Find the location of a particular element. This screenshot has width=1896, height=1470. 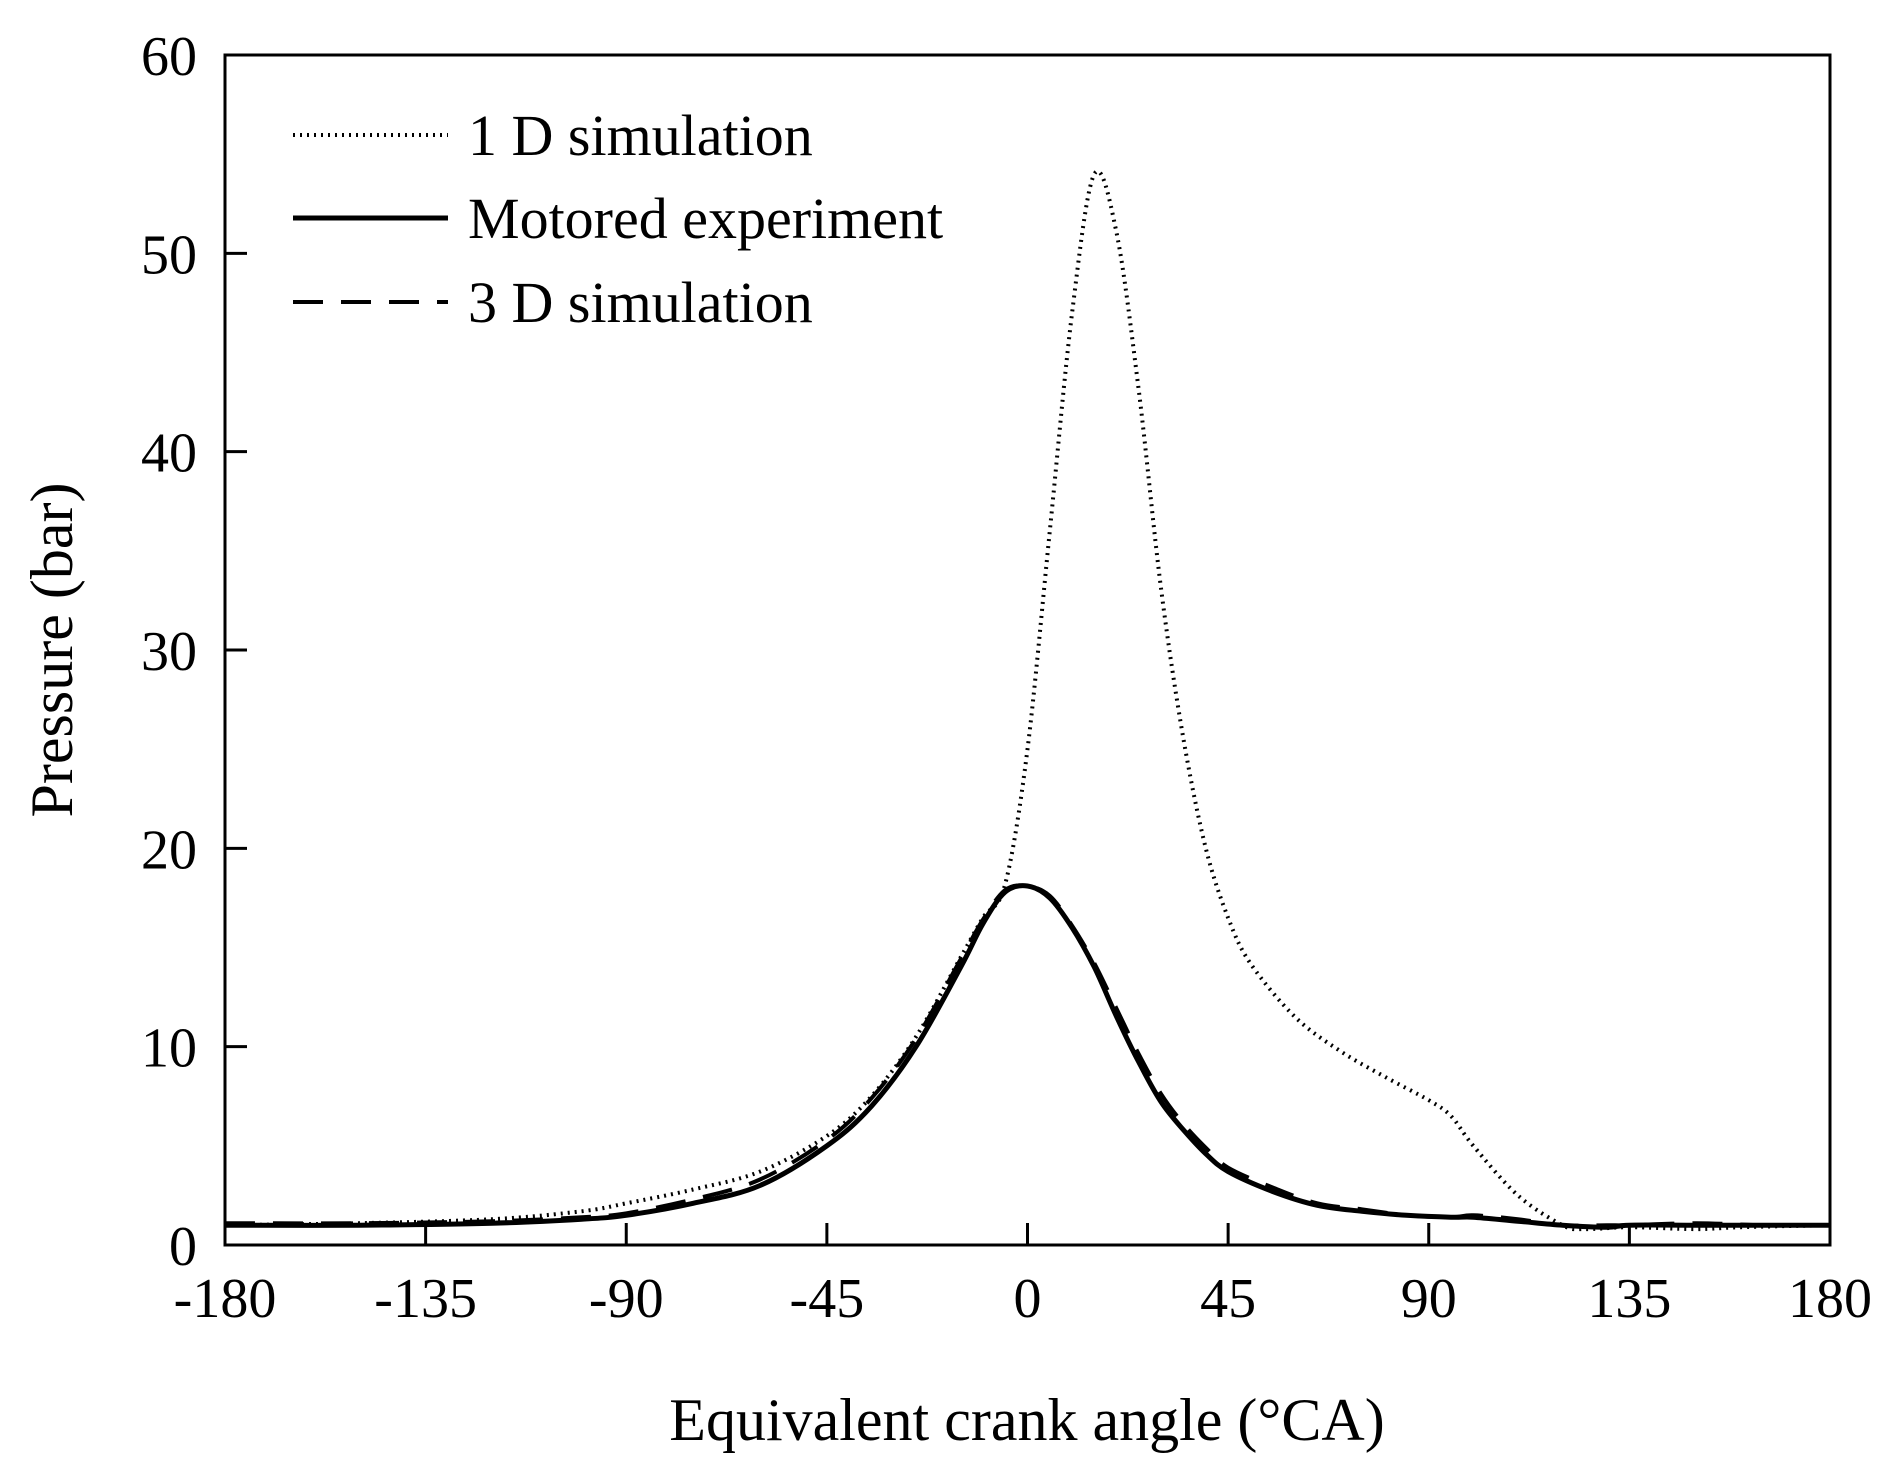

x-axis-ticks: -180 -135 -90 -45 0 45 90 135 180 is located at coordinates (1023, 1276).